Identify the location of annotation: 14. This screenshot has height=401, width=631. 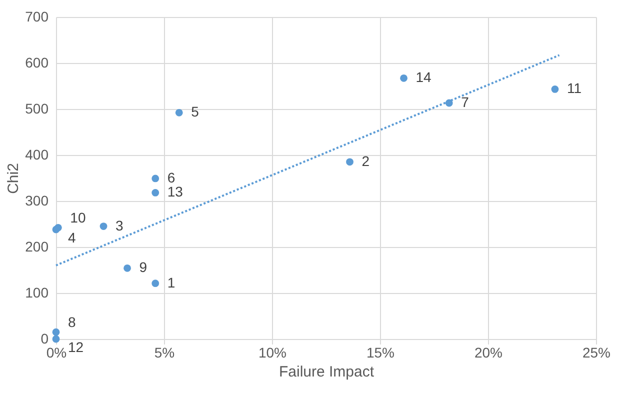
(424, 77).